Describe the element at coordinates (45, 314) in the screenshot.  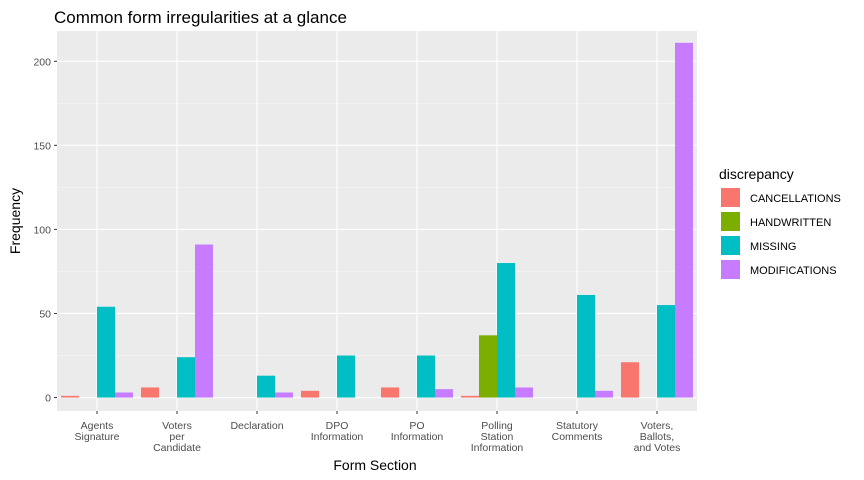
I see `y-tick-label: 50` at that location.